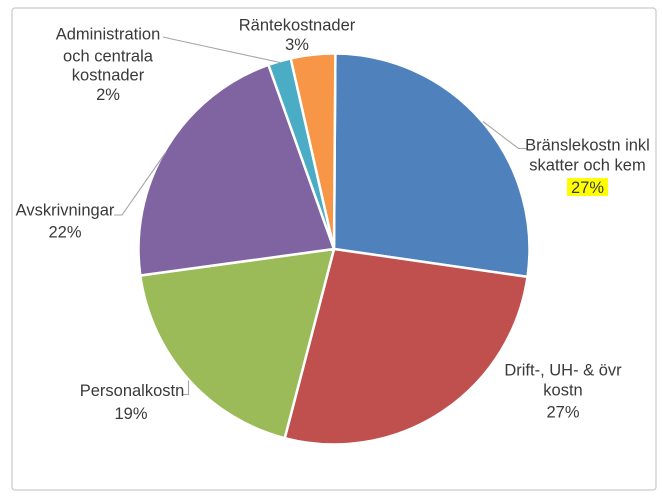  Describe the element at coordinates (108, 76) in the screenshot. I see `svg-text: kostnader` at that location.